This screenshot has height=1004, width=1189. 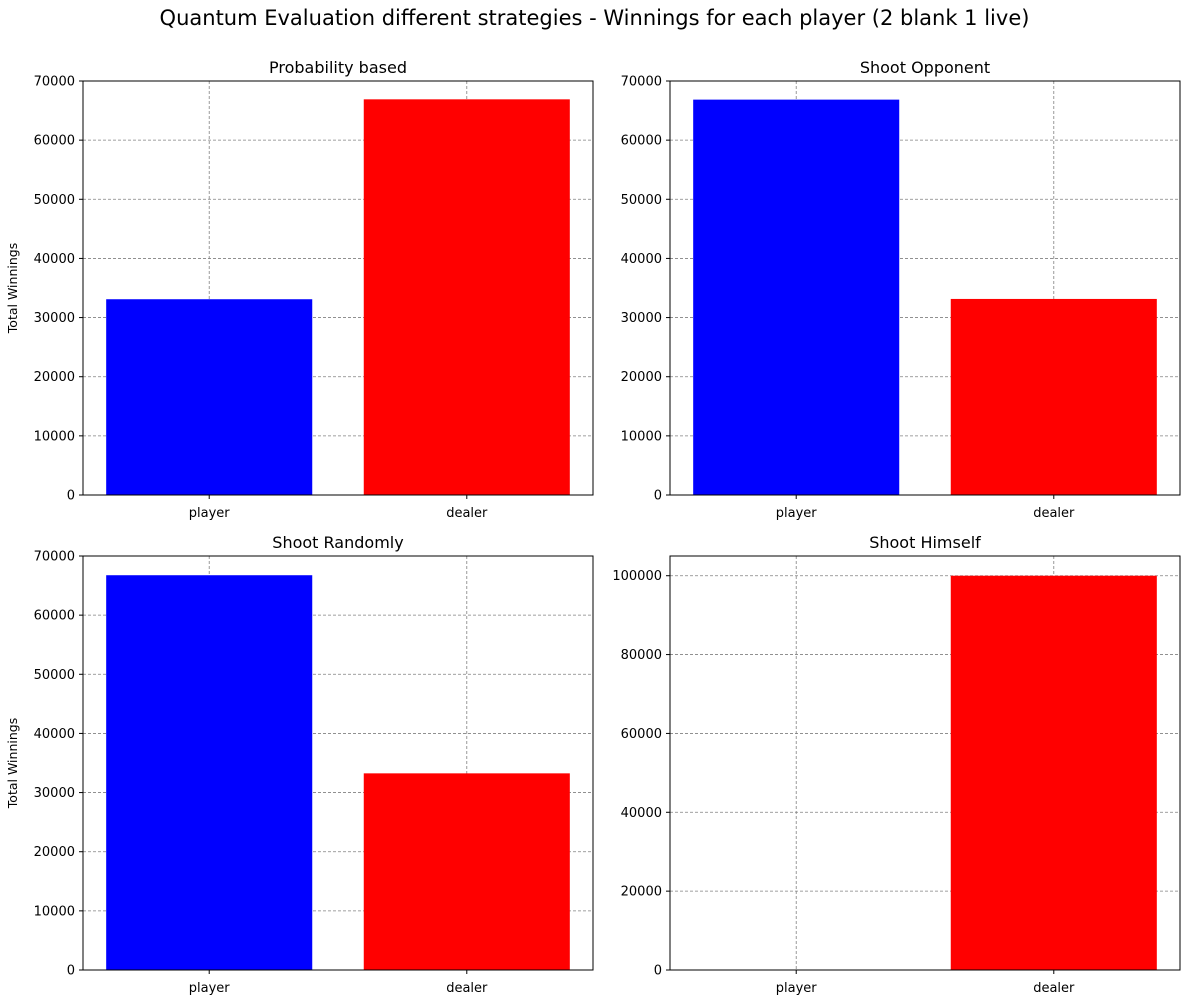 I want to click on y-tick-label: 80000, so click(x=641, y=655).